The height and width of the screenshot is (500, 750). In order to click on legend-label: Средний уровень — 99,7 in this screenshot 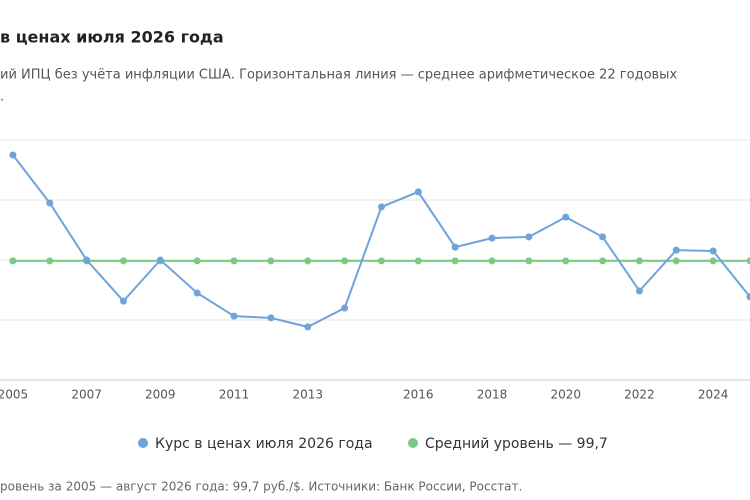, I will do `click(516, 444)`.